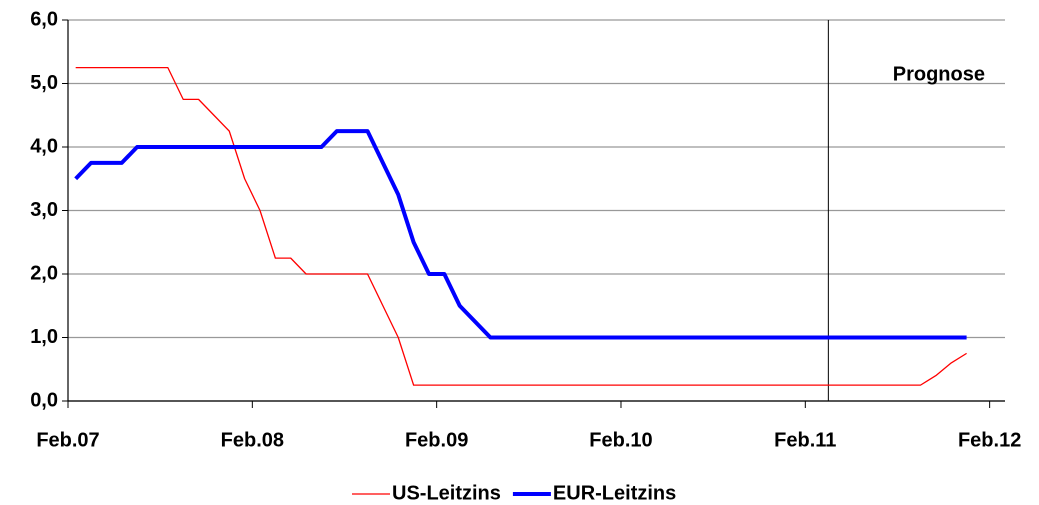  Describe the element at coordinates (44, 273) in the screenshot. I see `y-tick-label: 2,0` at that location.